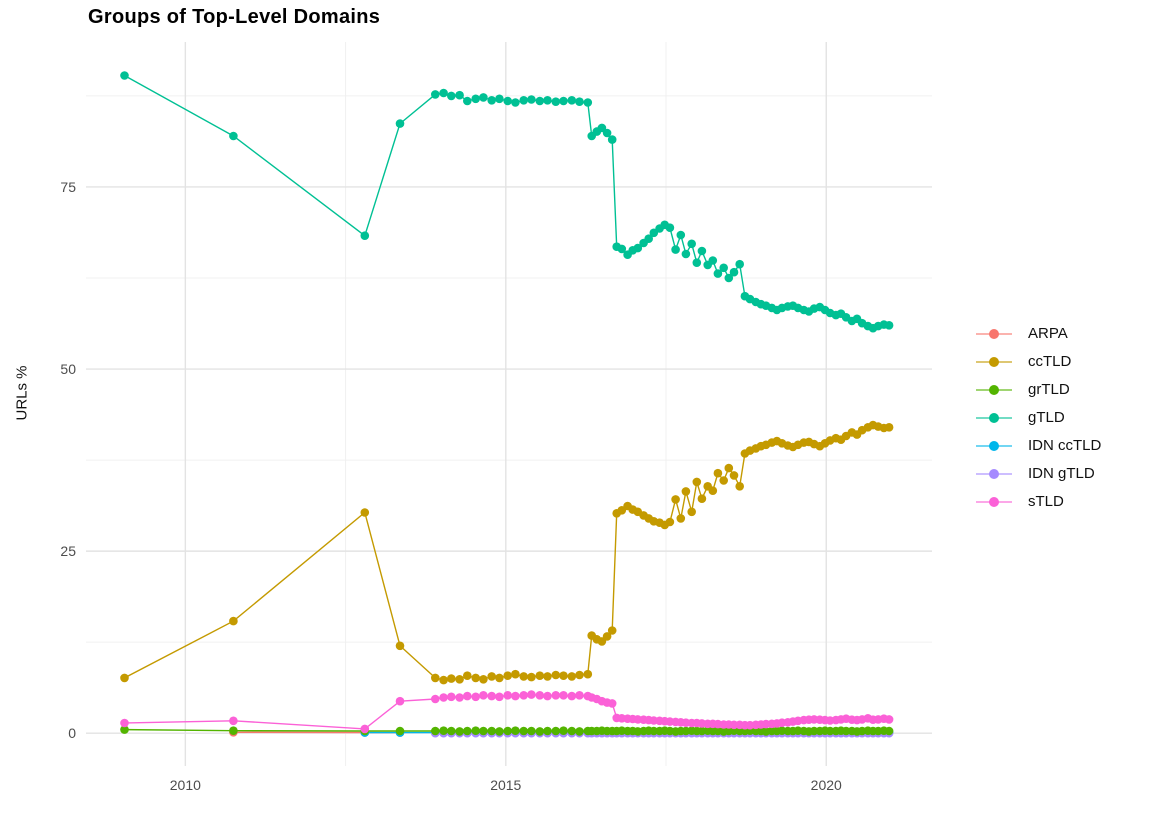  I want to click on legend-item-label: ARPA, so click(1048, 333).